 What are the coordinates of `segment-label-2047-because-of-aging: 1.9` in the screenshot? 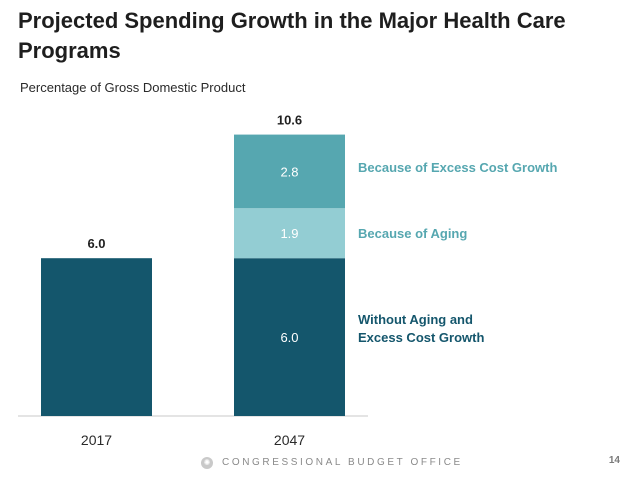 It's located at (289, 233).